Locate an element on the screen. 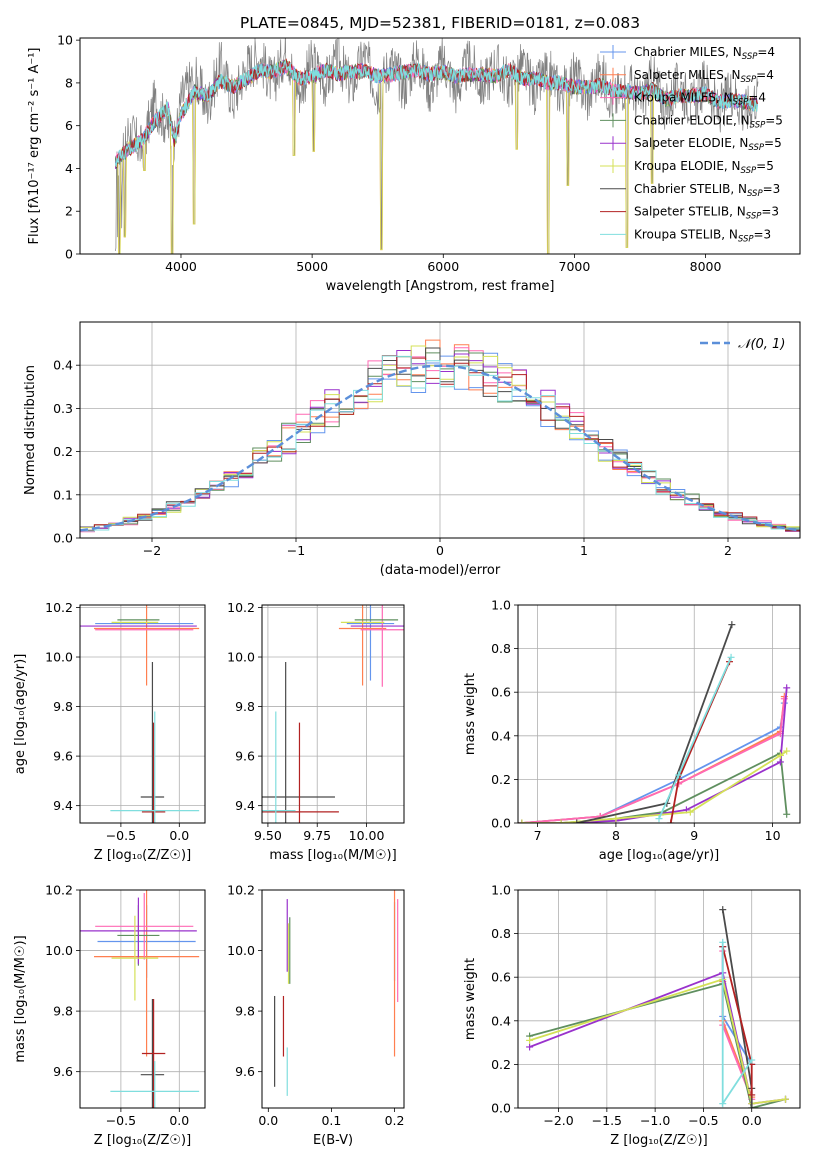  y-tick-label: 9.4 is located at coordinates (245, 805).